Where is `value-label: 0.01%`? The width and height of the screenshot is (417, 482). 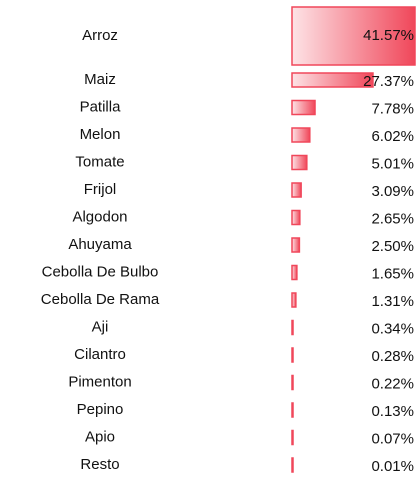 value-label: 0.01% is located at coordinates (392, 466).